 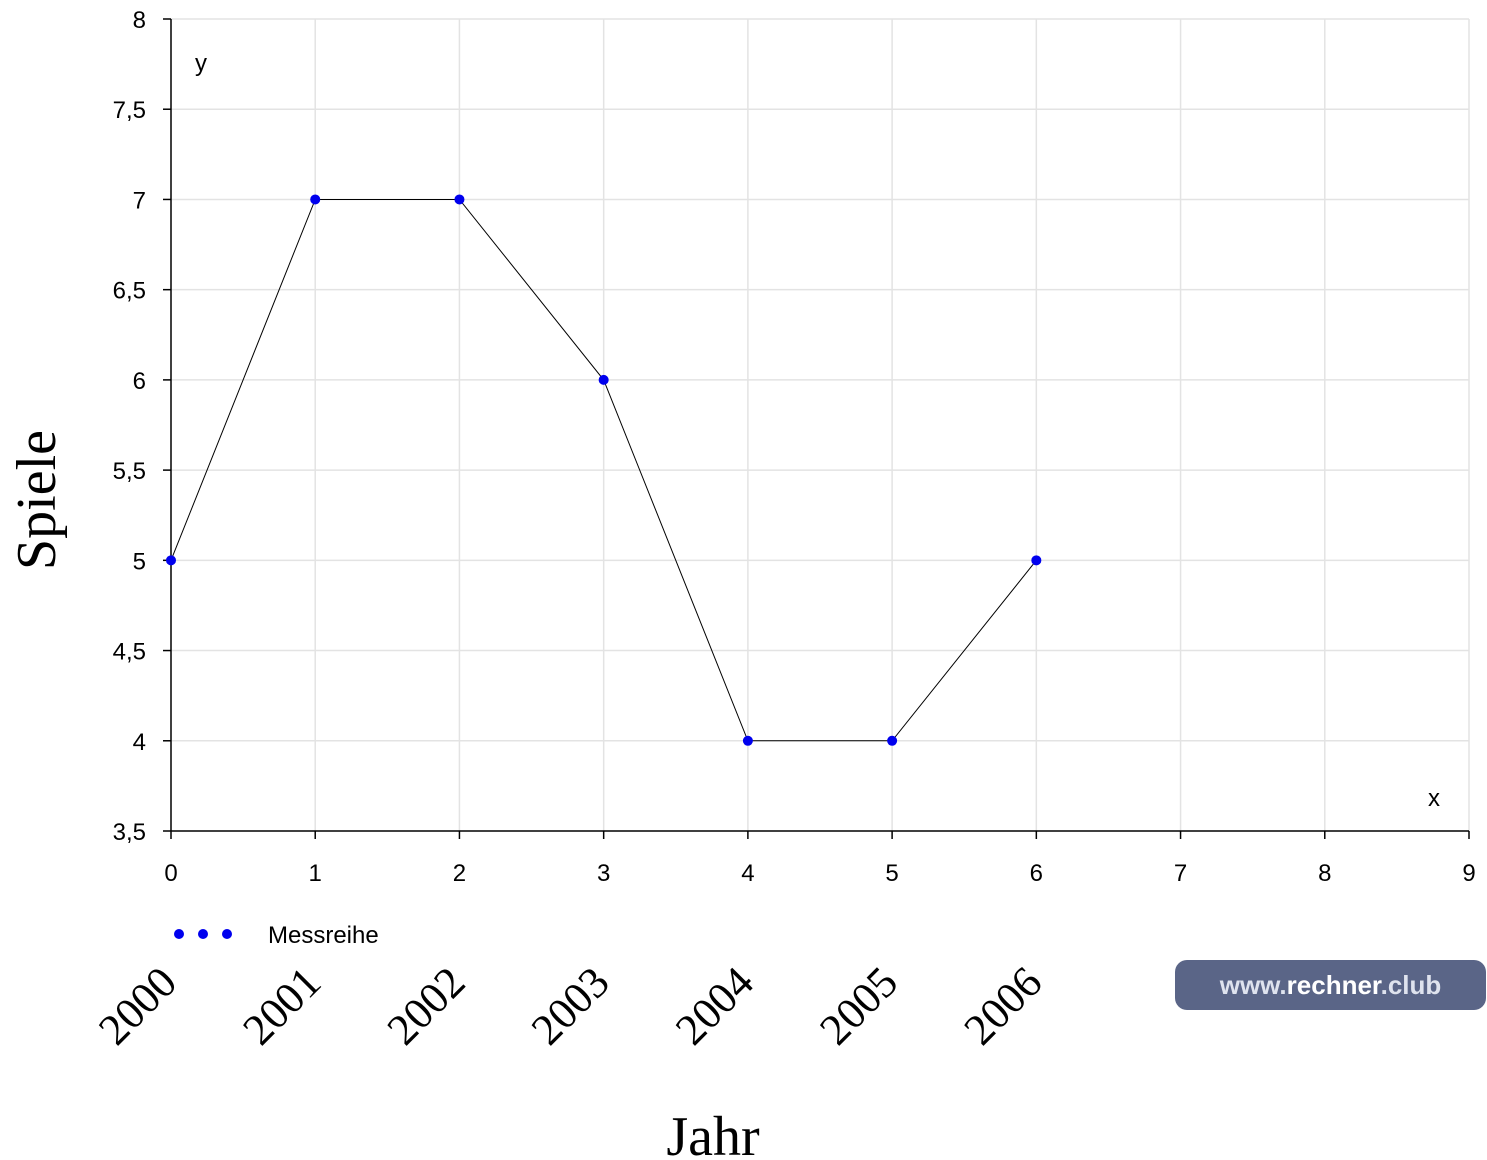 I want to click on watermark-suffix: .club, so click(x=1411, y=985).